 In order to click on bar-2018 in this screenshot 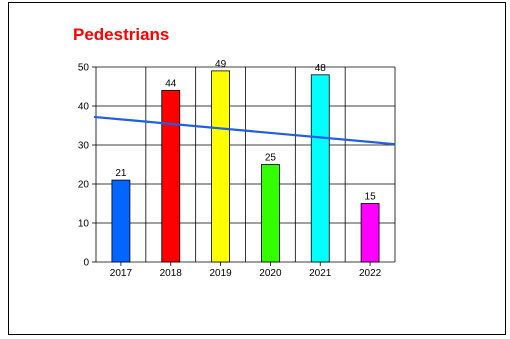, I will do `click(171, 176)`.